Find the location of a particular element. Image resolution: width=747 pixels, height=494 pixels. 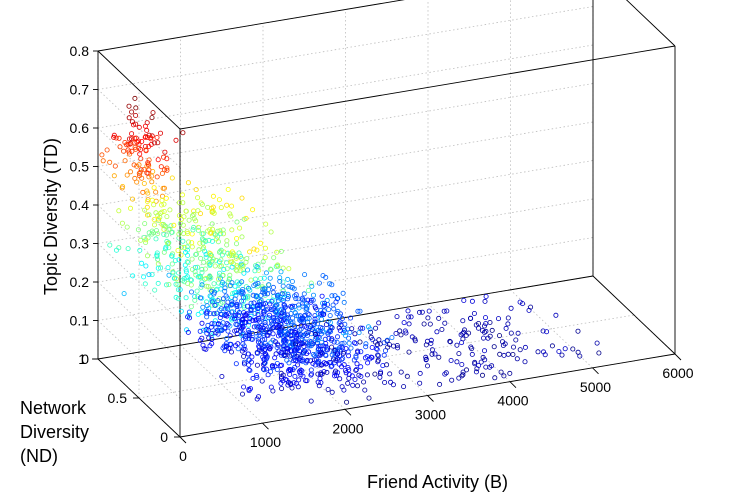

box-edge-back is located at coordinates (345, 317).